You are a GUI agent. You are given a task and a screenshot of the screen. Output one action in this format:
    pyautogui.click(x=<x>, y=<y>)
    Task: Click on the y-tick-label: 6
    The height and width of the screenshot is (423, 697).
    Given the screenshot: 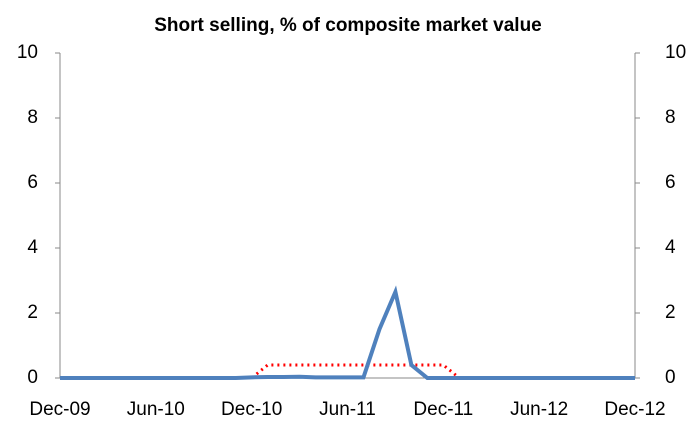 What is the action you would take?
    pyautogui.click(x=32, y=182)
    